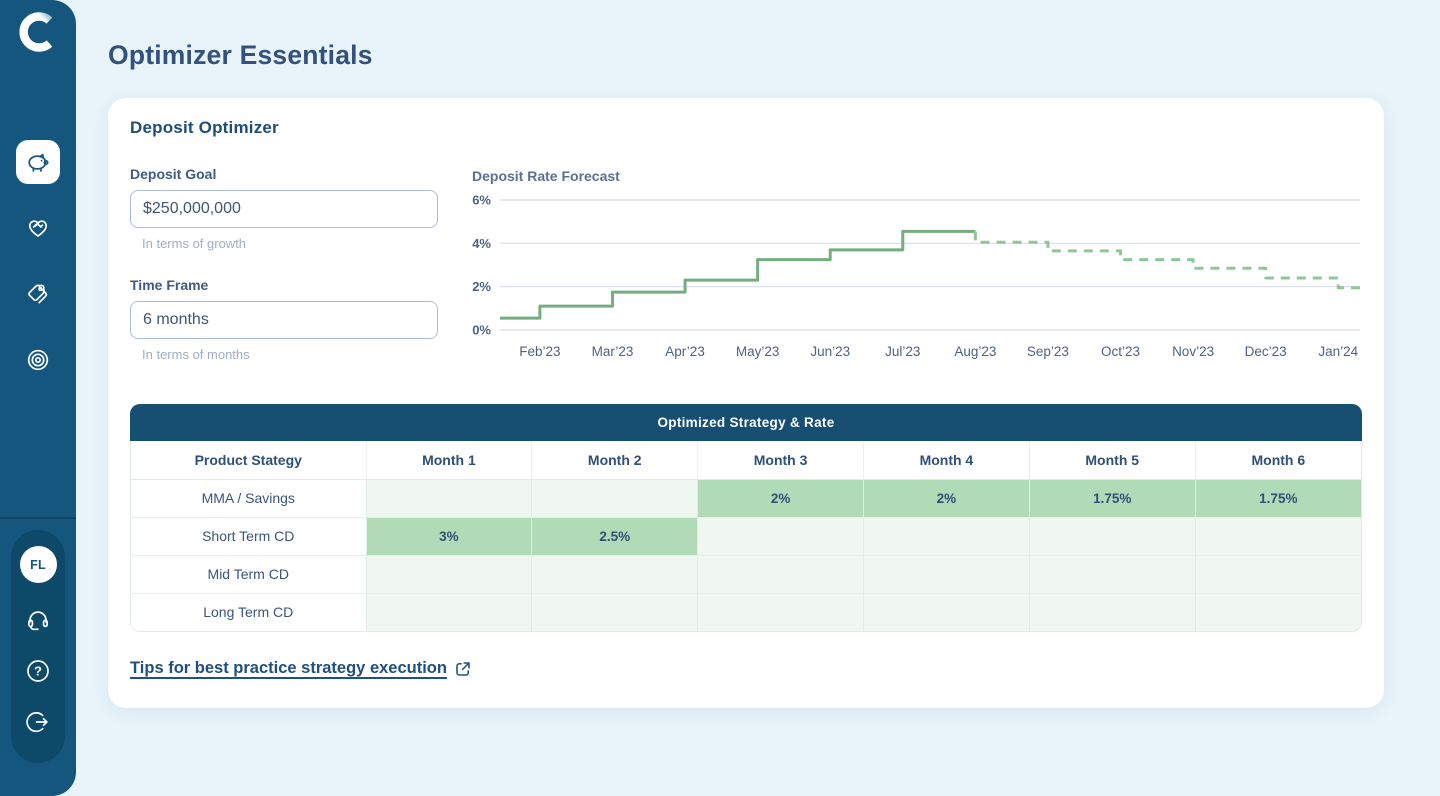 The height and width of the screenshot is (796, 1440). I want to click on table-column-header: Month 4, so click(946, 460).